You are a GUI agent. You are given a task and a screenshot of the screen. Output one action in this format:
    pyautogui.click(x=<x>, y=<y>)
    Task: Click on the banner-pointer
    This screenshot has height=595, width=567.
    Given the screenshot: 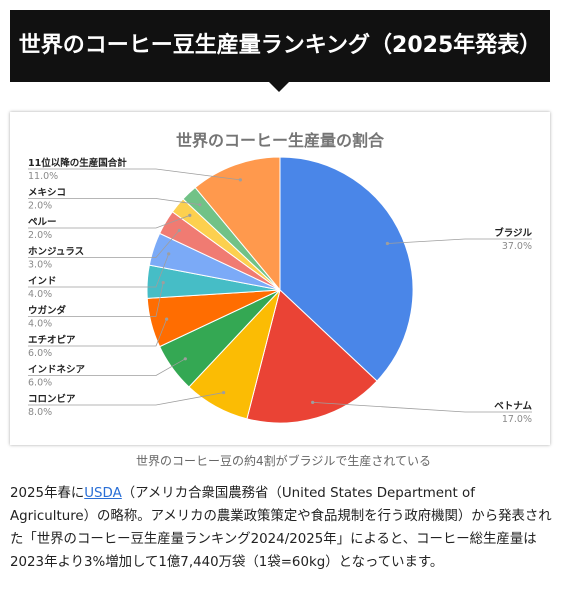 What is the action you would take?
    pyautogui.click(x=279, y=87)
    